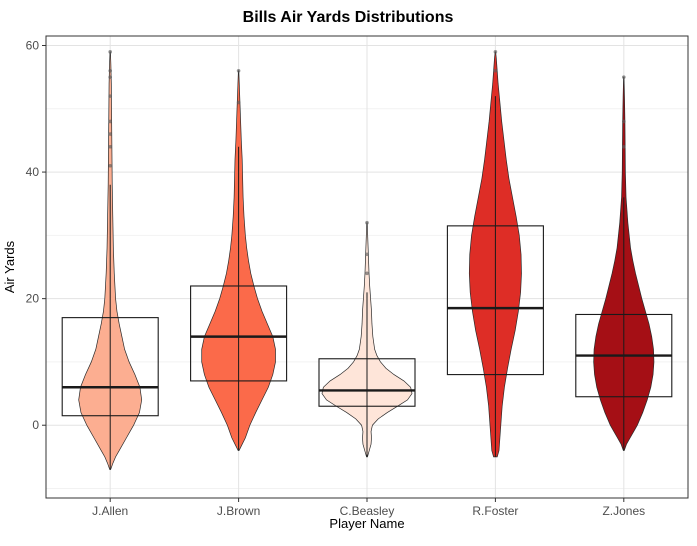 Image resolution: width=697 pixels, height=546 pixels. I want to click on x-tick-label-z-jones: Z.Jones, so click(623, 511).